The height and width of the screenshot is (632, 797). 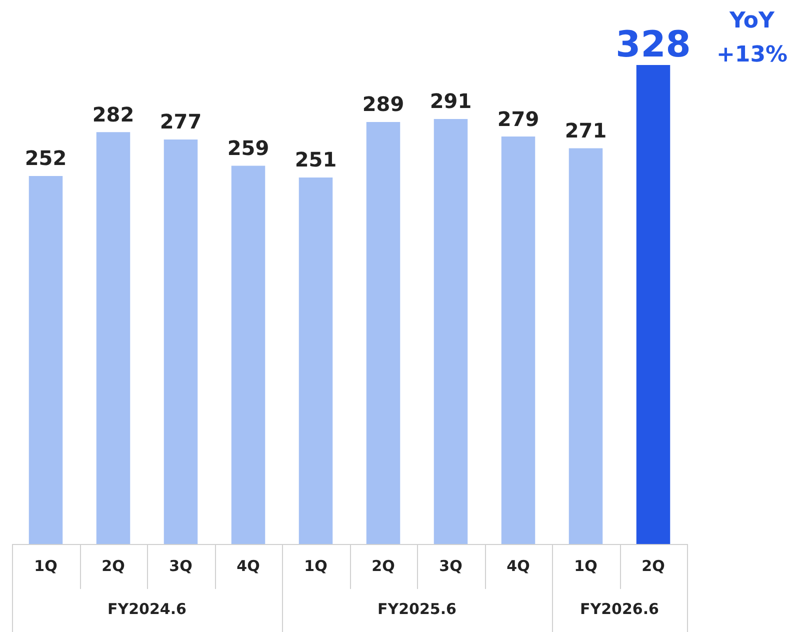 What do you see at coordinates (383, 104) in the screenshot?
I see `data-label: 289` at bounding box center [383, 104].